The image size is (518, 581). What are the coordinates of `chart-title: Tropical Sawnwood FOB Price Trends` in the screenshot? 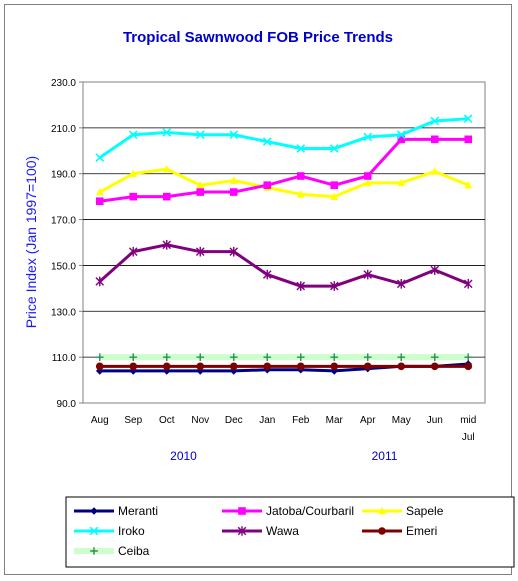 It's located at (258, 37).